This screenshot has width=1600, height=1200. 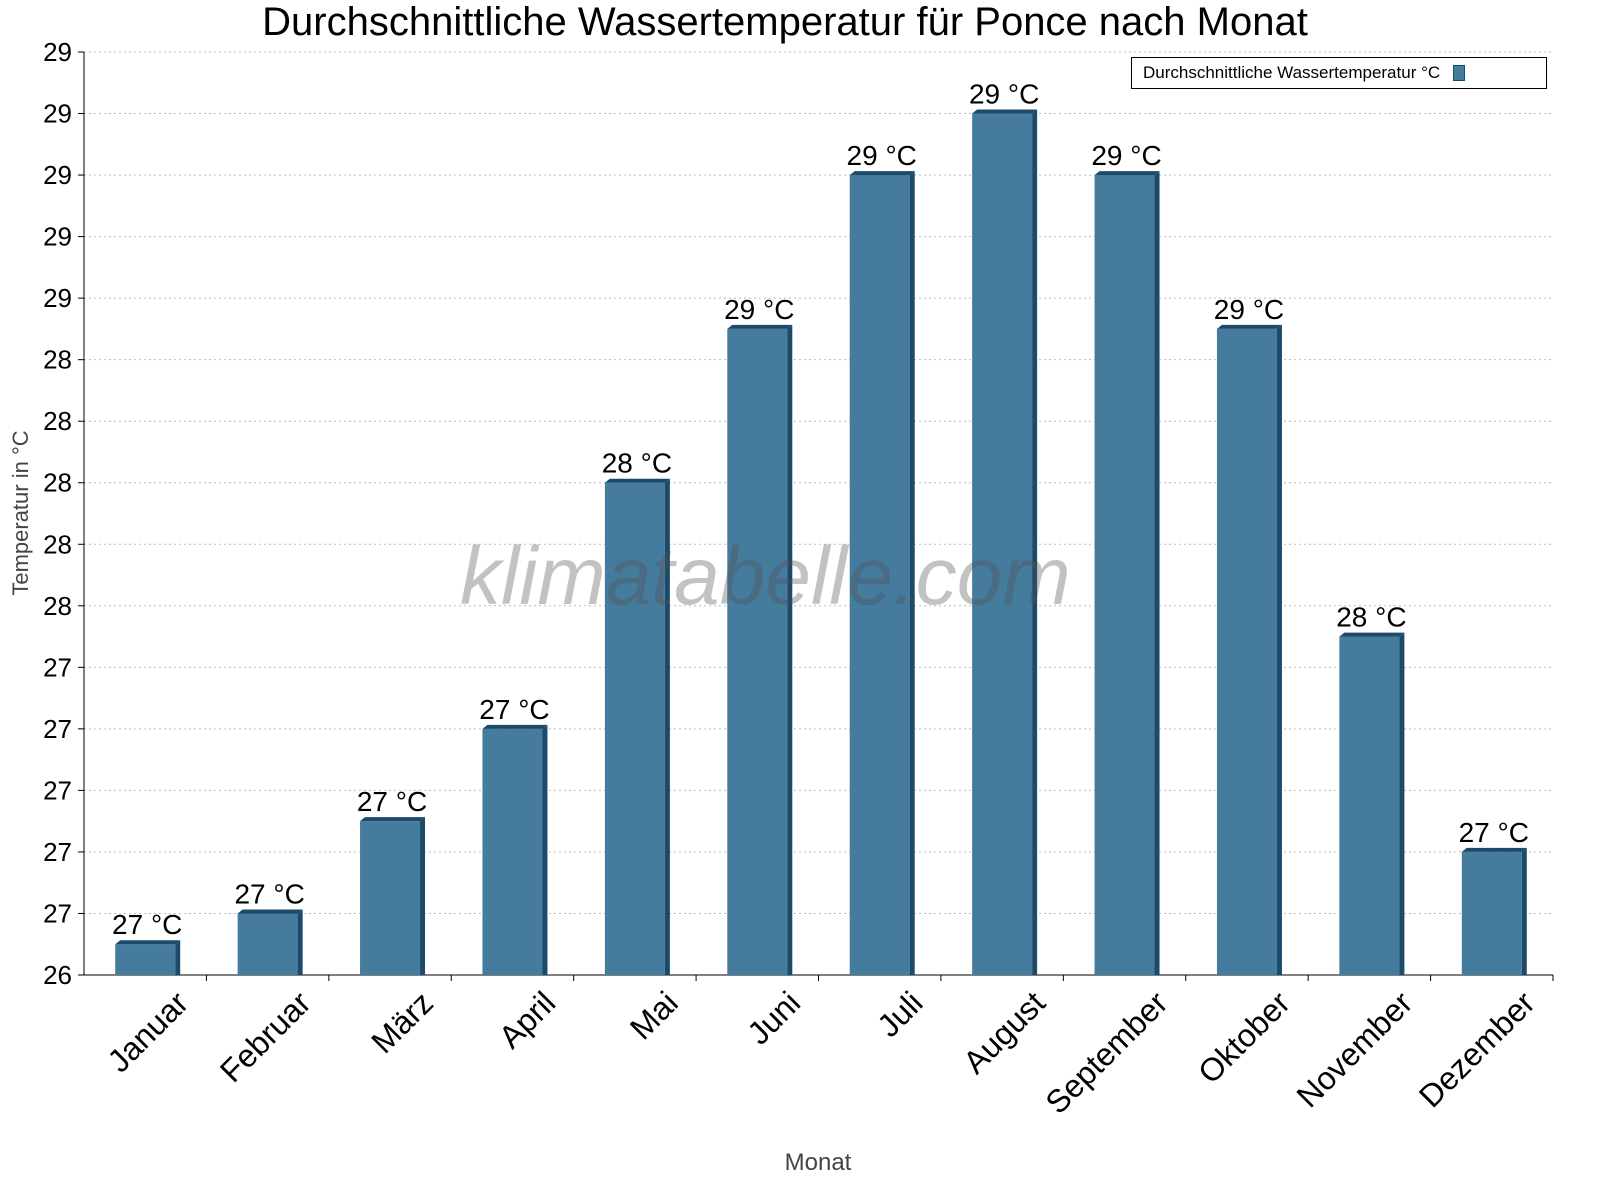 What do you see at coordinates (402, 1022) in the screenshot?
I see `x-tick-label: März` at bounding box center [402, 1022].